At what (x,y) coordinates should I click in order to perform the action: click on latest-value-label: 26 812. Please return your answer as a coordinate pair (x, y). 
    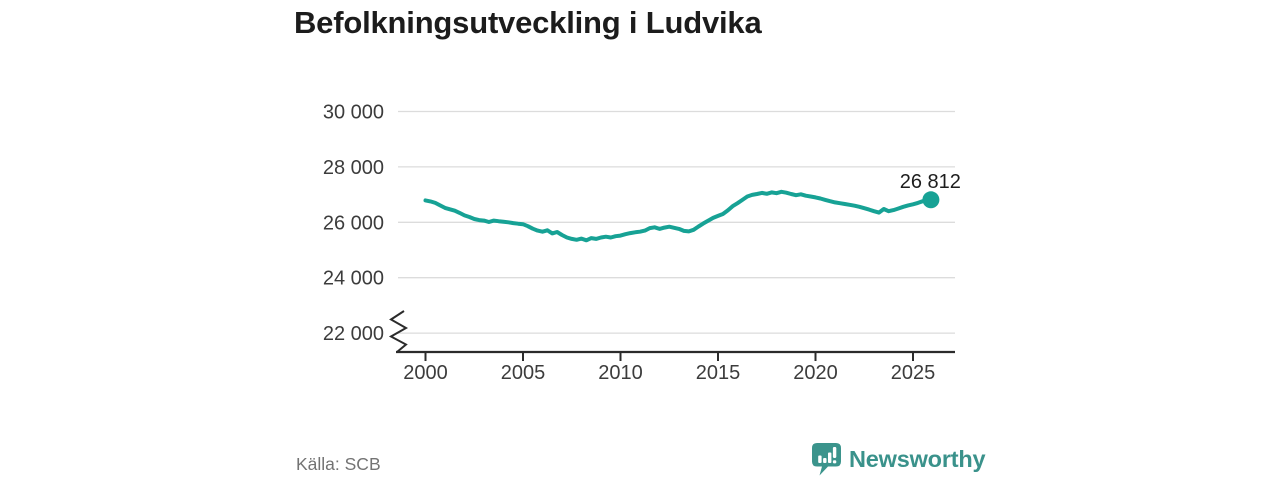
    Looking at the image, I should click on (930, 182).